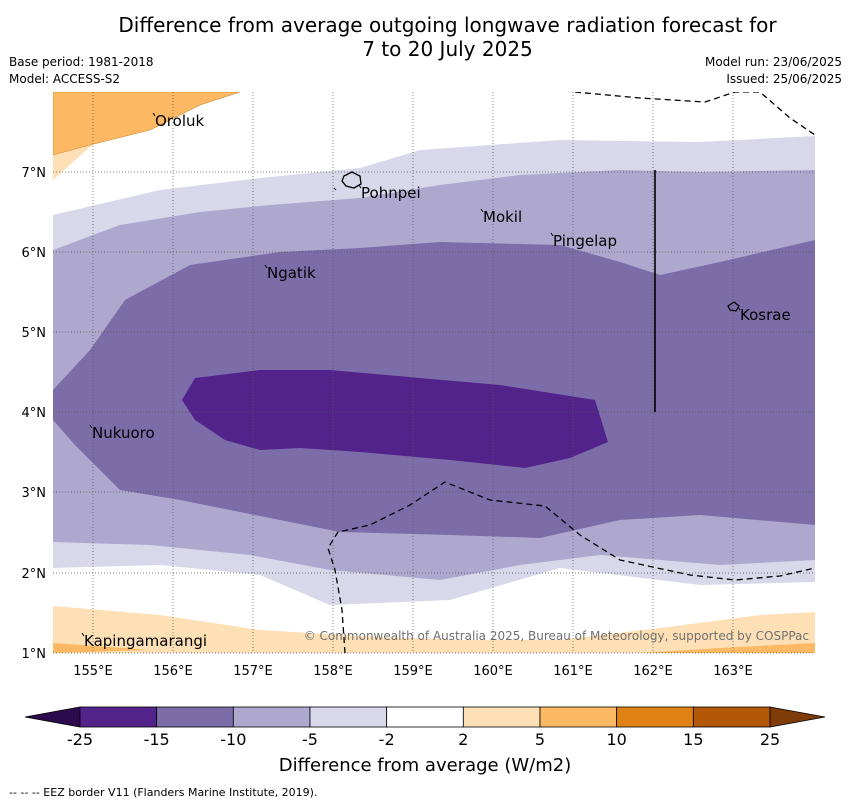 Image resolution: width=850 pixels, height=804 pixels. What do you see at coordinates (34, 493) in the screenshot?
I see `lat-label: 3°N` at bounding box center [34, 493].